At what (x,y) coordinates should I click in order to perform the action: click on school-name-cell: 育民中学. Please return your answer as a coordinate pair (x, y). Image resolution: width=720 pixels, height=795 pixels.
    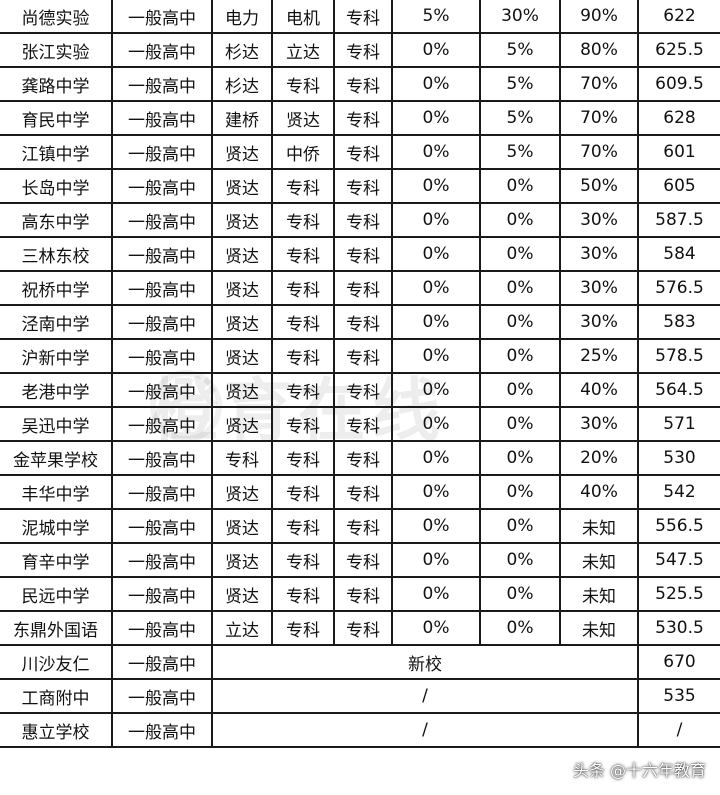
    Looking at the image, I should click on (56, 118).